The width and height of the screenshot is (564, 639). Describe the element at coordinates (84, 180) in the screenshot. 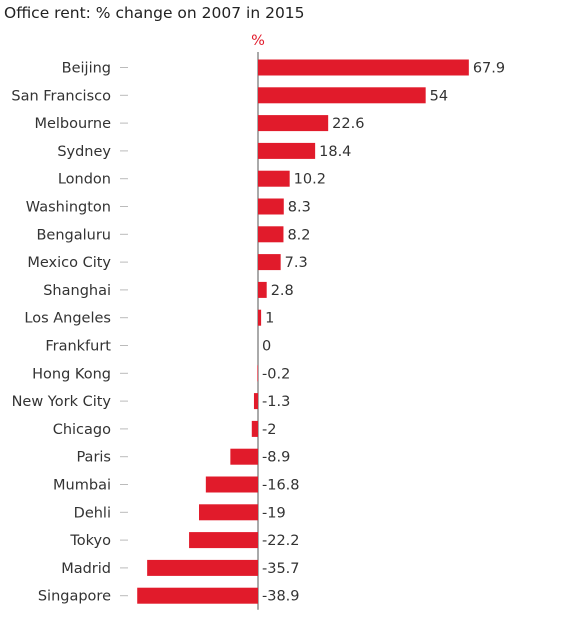

I see `category-label: London` at that location.